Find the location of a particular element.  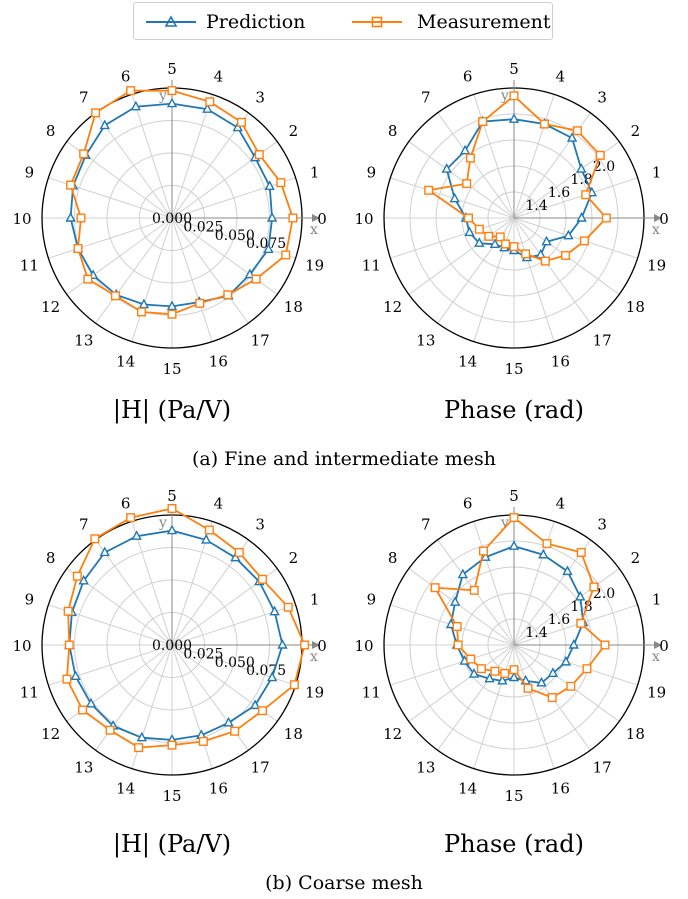

angle-label: 9 is located at coordinates (372, 600).